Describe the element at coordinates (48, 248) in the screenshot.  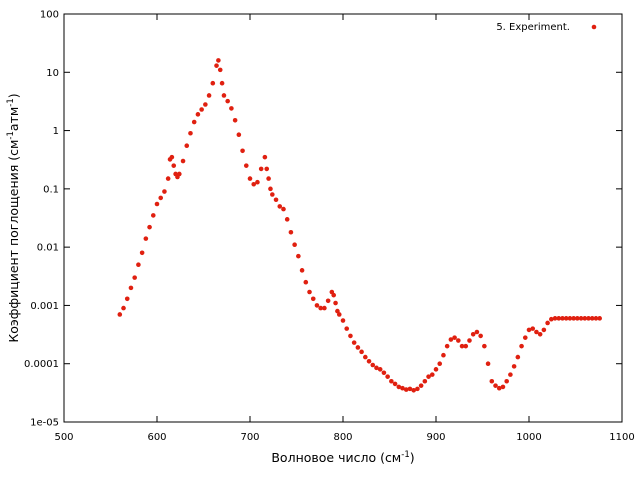
I see `y-tick-label: 0.01` at that location.